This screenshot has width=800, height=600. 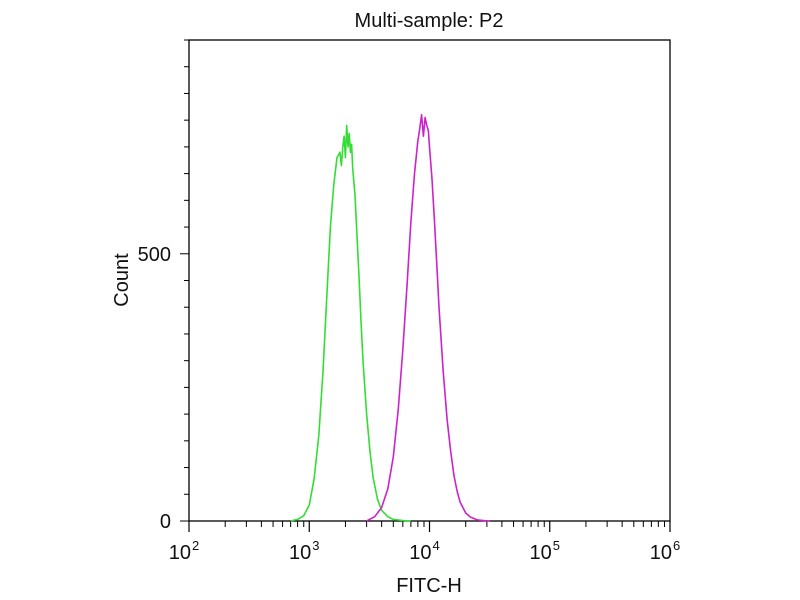 I want to click on x-axis-ticks: 10² 10³ 10⁴ 10⁵ 10⁶, so click(x=424, y=542).